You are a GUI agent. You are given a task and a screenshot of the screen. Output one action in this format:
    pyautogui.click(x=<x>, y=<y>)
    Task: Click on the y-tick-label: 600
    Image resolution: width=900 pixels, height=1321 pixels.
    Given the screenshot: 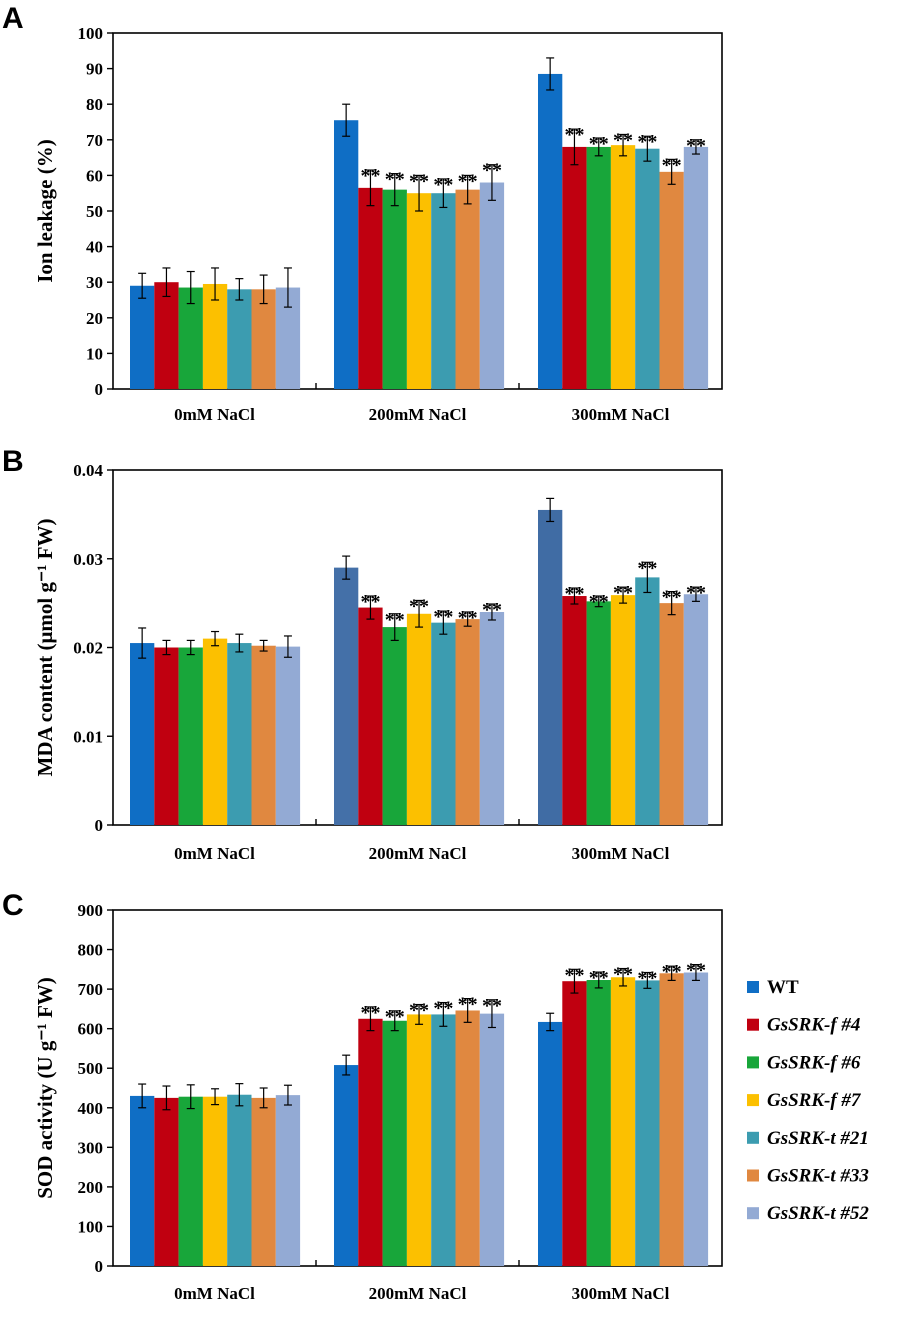 What is the action you would take?
    pyautogui.click(x=91, y=1029)
    